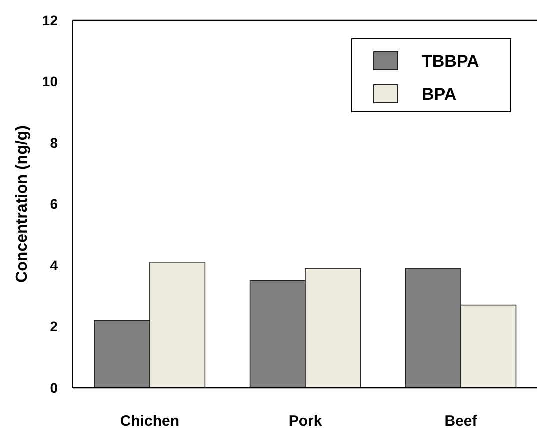 This screenshot has width=537, height=430. What do you see at coordinates (305, 421) in the screenshot?
I see `x-tick-label: Pork` at bounding box center [305, 421].